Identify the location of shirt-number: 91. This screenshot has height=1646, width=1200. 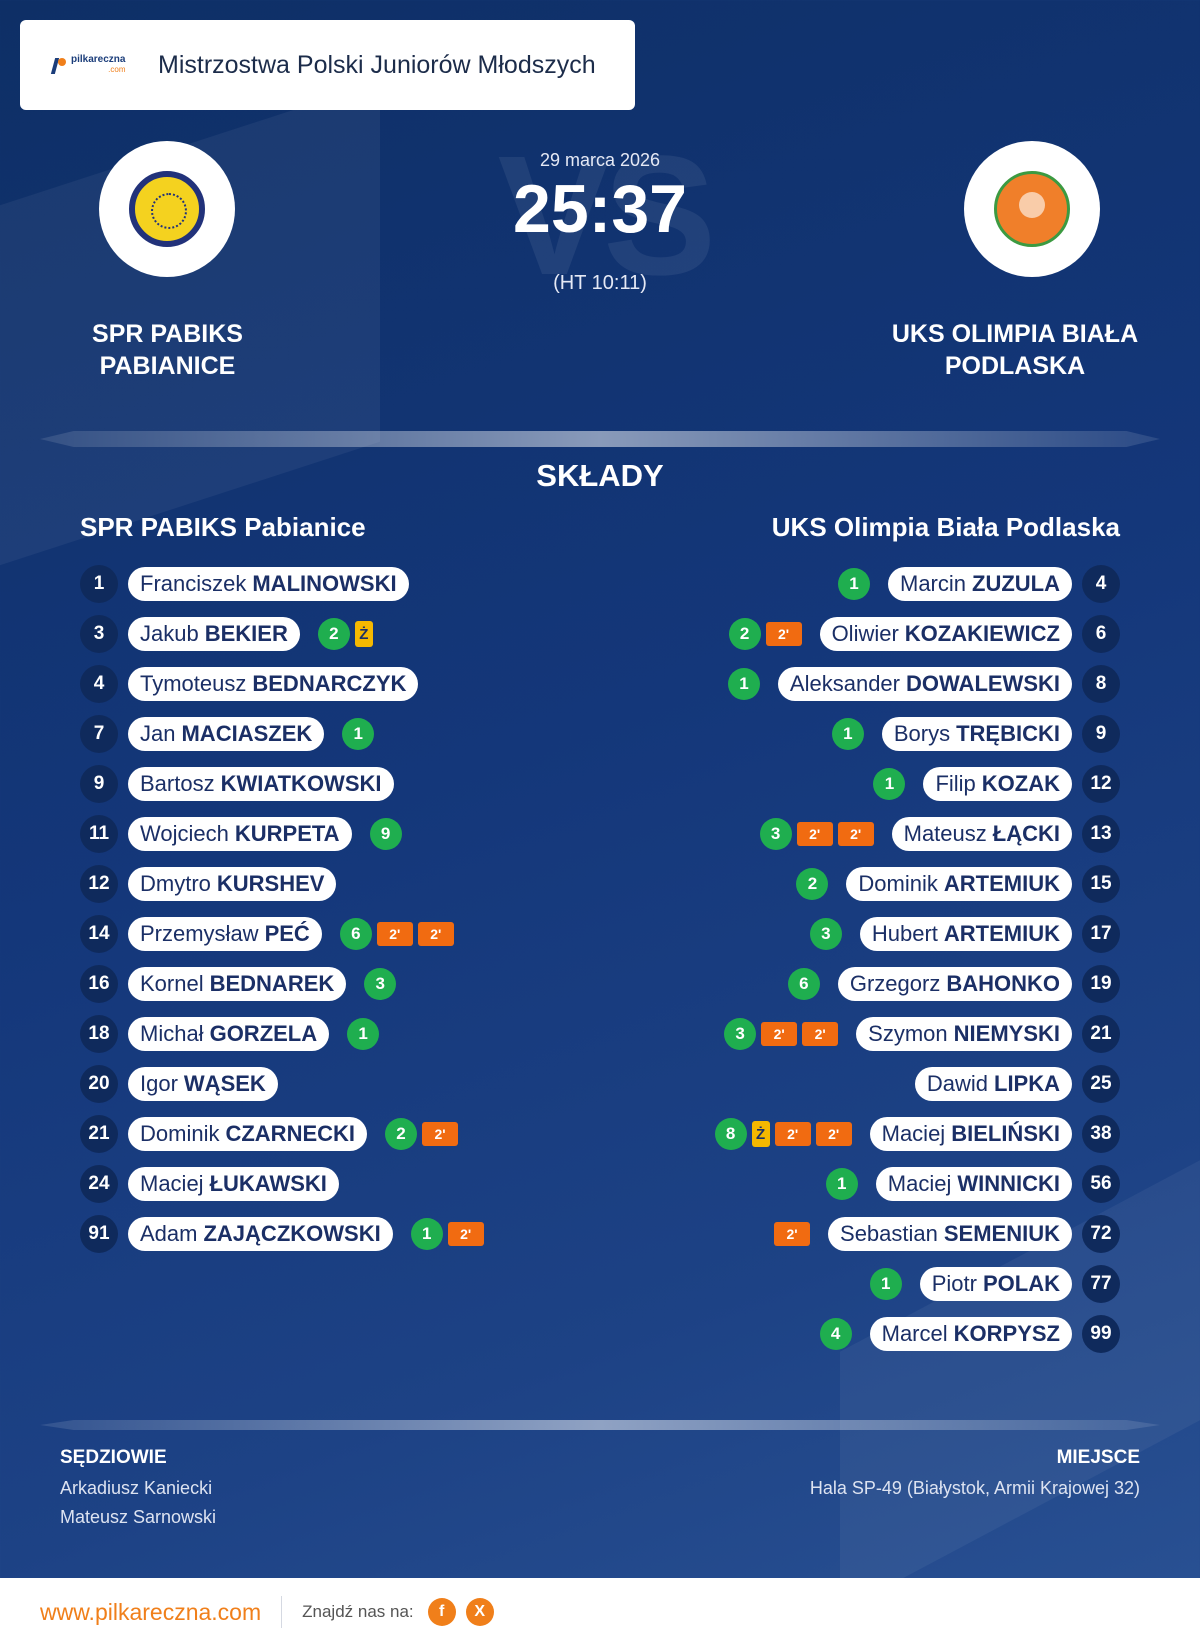
(99, 1234).